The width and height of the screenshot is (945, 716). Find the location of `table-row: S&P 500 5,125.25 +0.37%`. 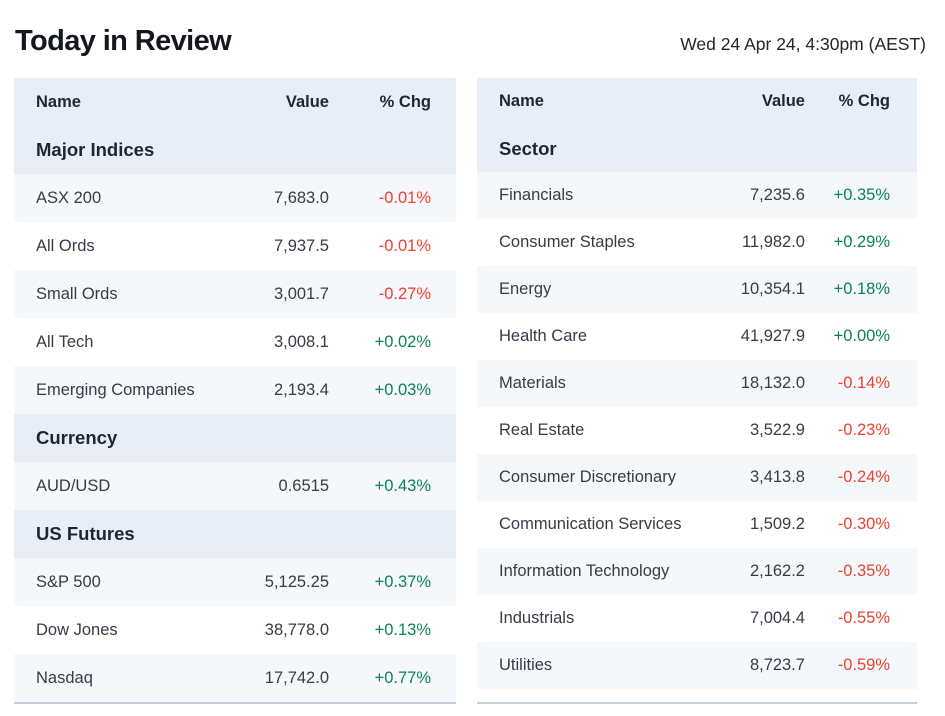

table-row: S&P 500 5,125.25 +0.37% is located at coordinates (235, 582).